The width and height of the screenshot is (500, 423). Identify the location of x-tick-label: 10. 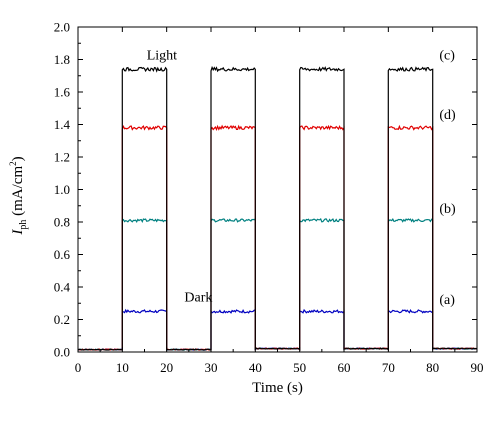
(122, 367).